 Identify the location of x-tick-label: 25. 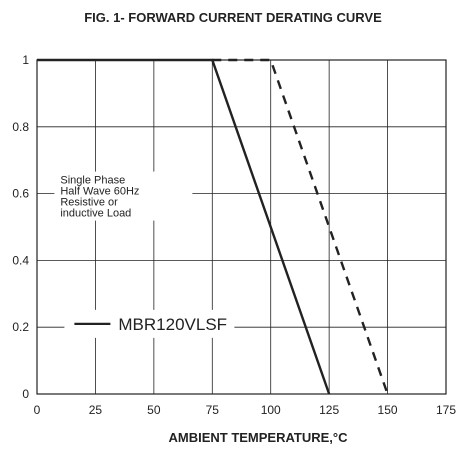
(96, 410).